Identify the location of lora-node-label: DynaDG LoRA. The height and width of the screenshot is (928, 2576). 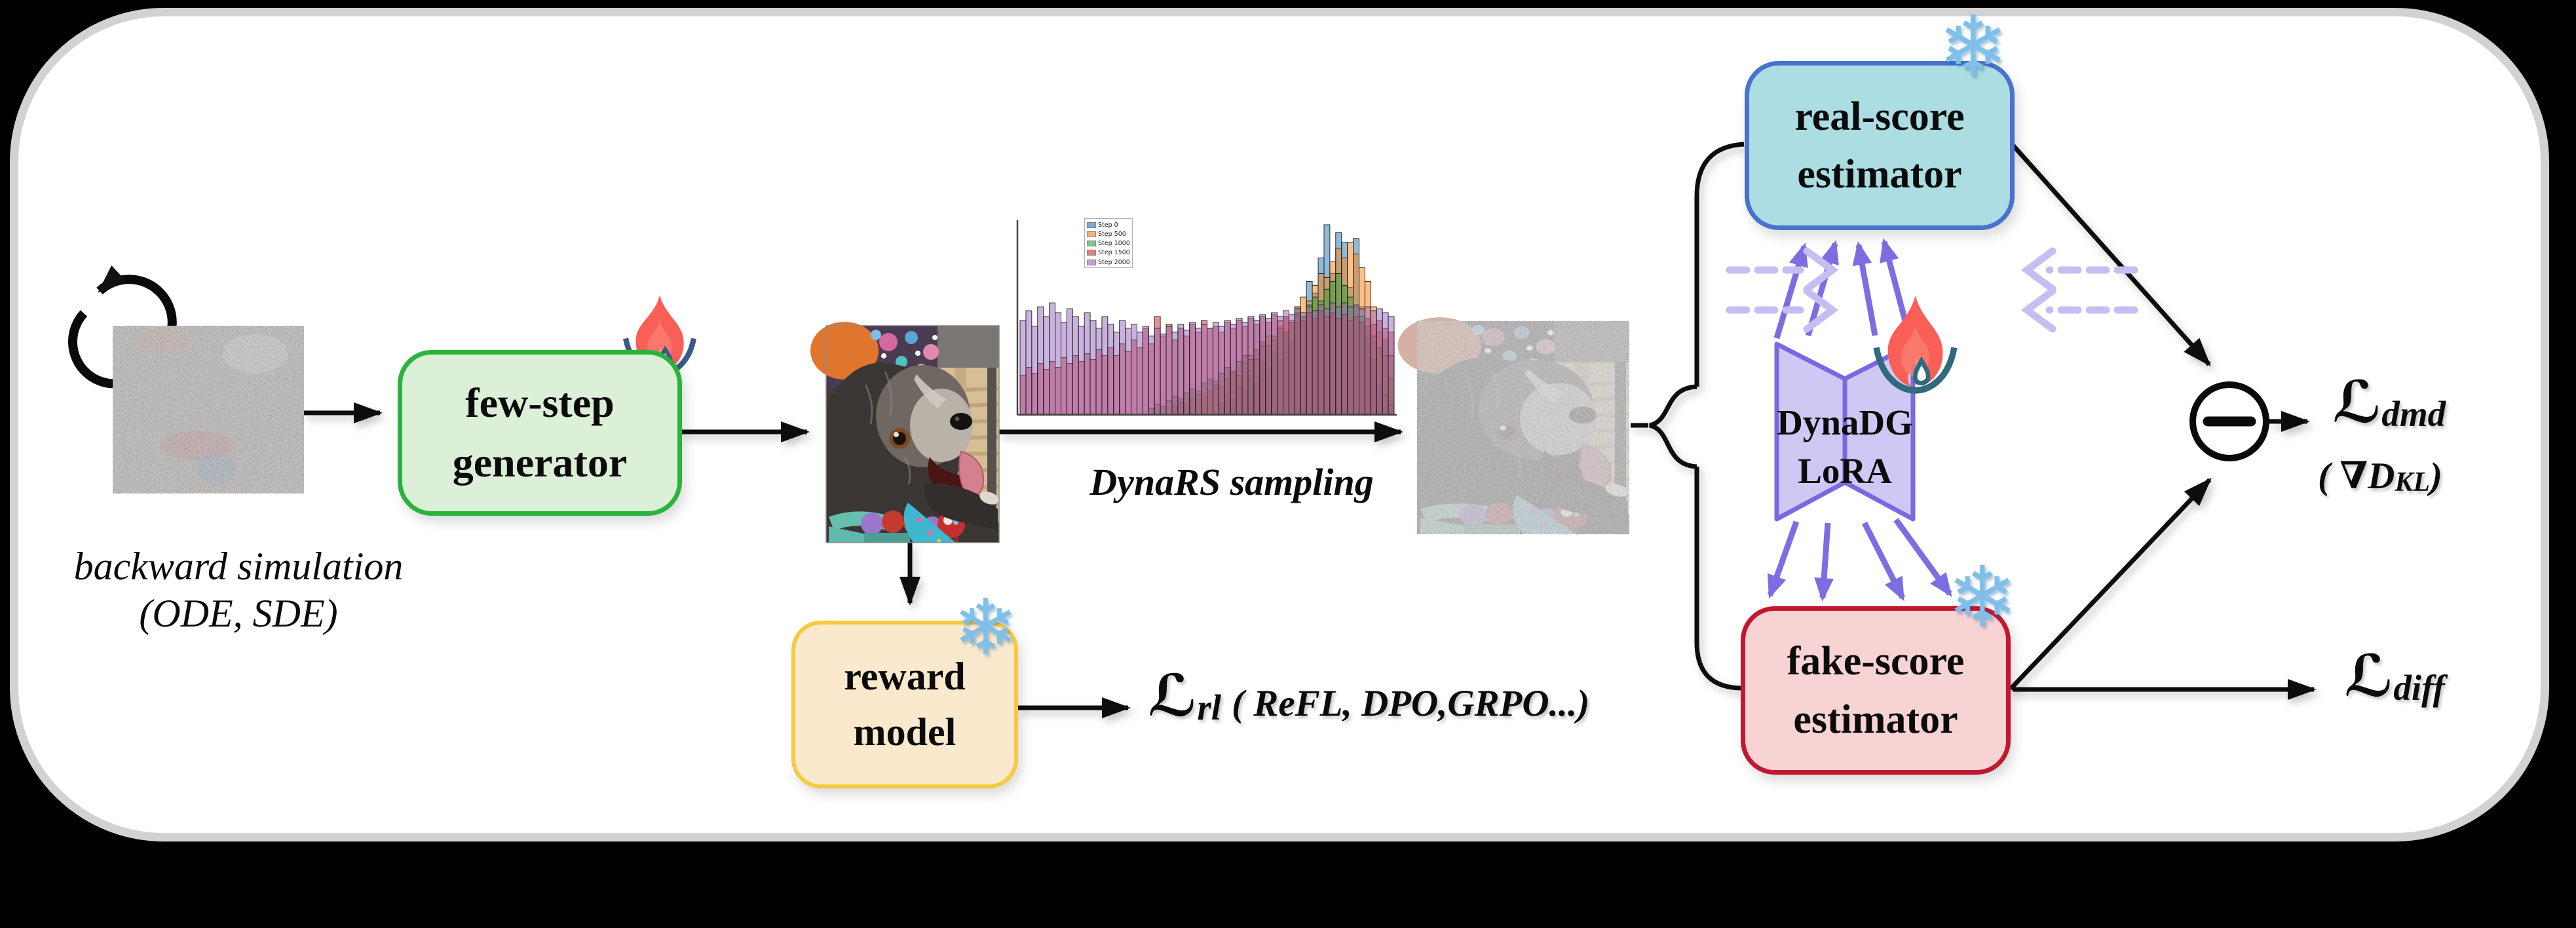
(1845, 447).